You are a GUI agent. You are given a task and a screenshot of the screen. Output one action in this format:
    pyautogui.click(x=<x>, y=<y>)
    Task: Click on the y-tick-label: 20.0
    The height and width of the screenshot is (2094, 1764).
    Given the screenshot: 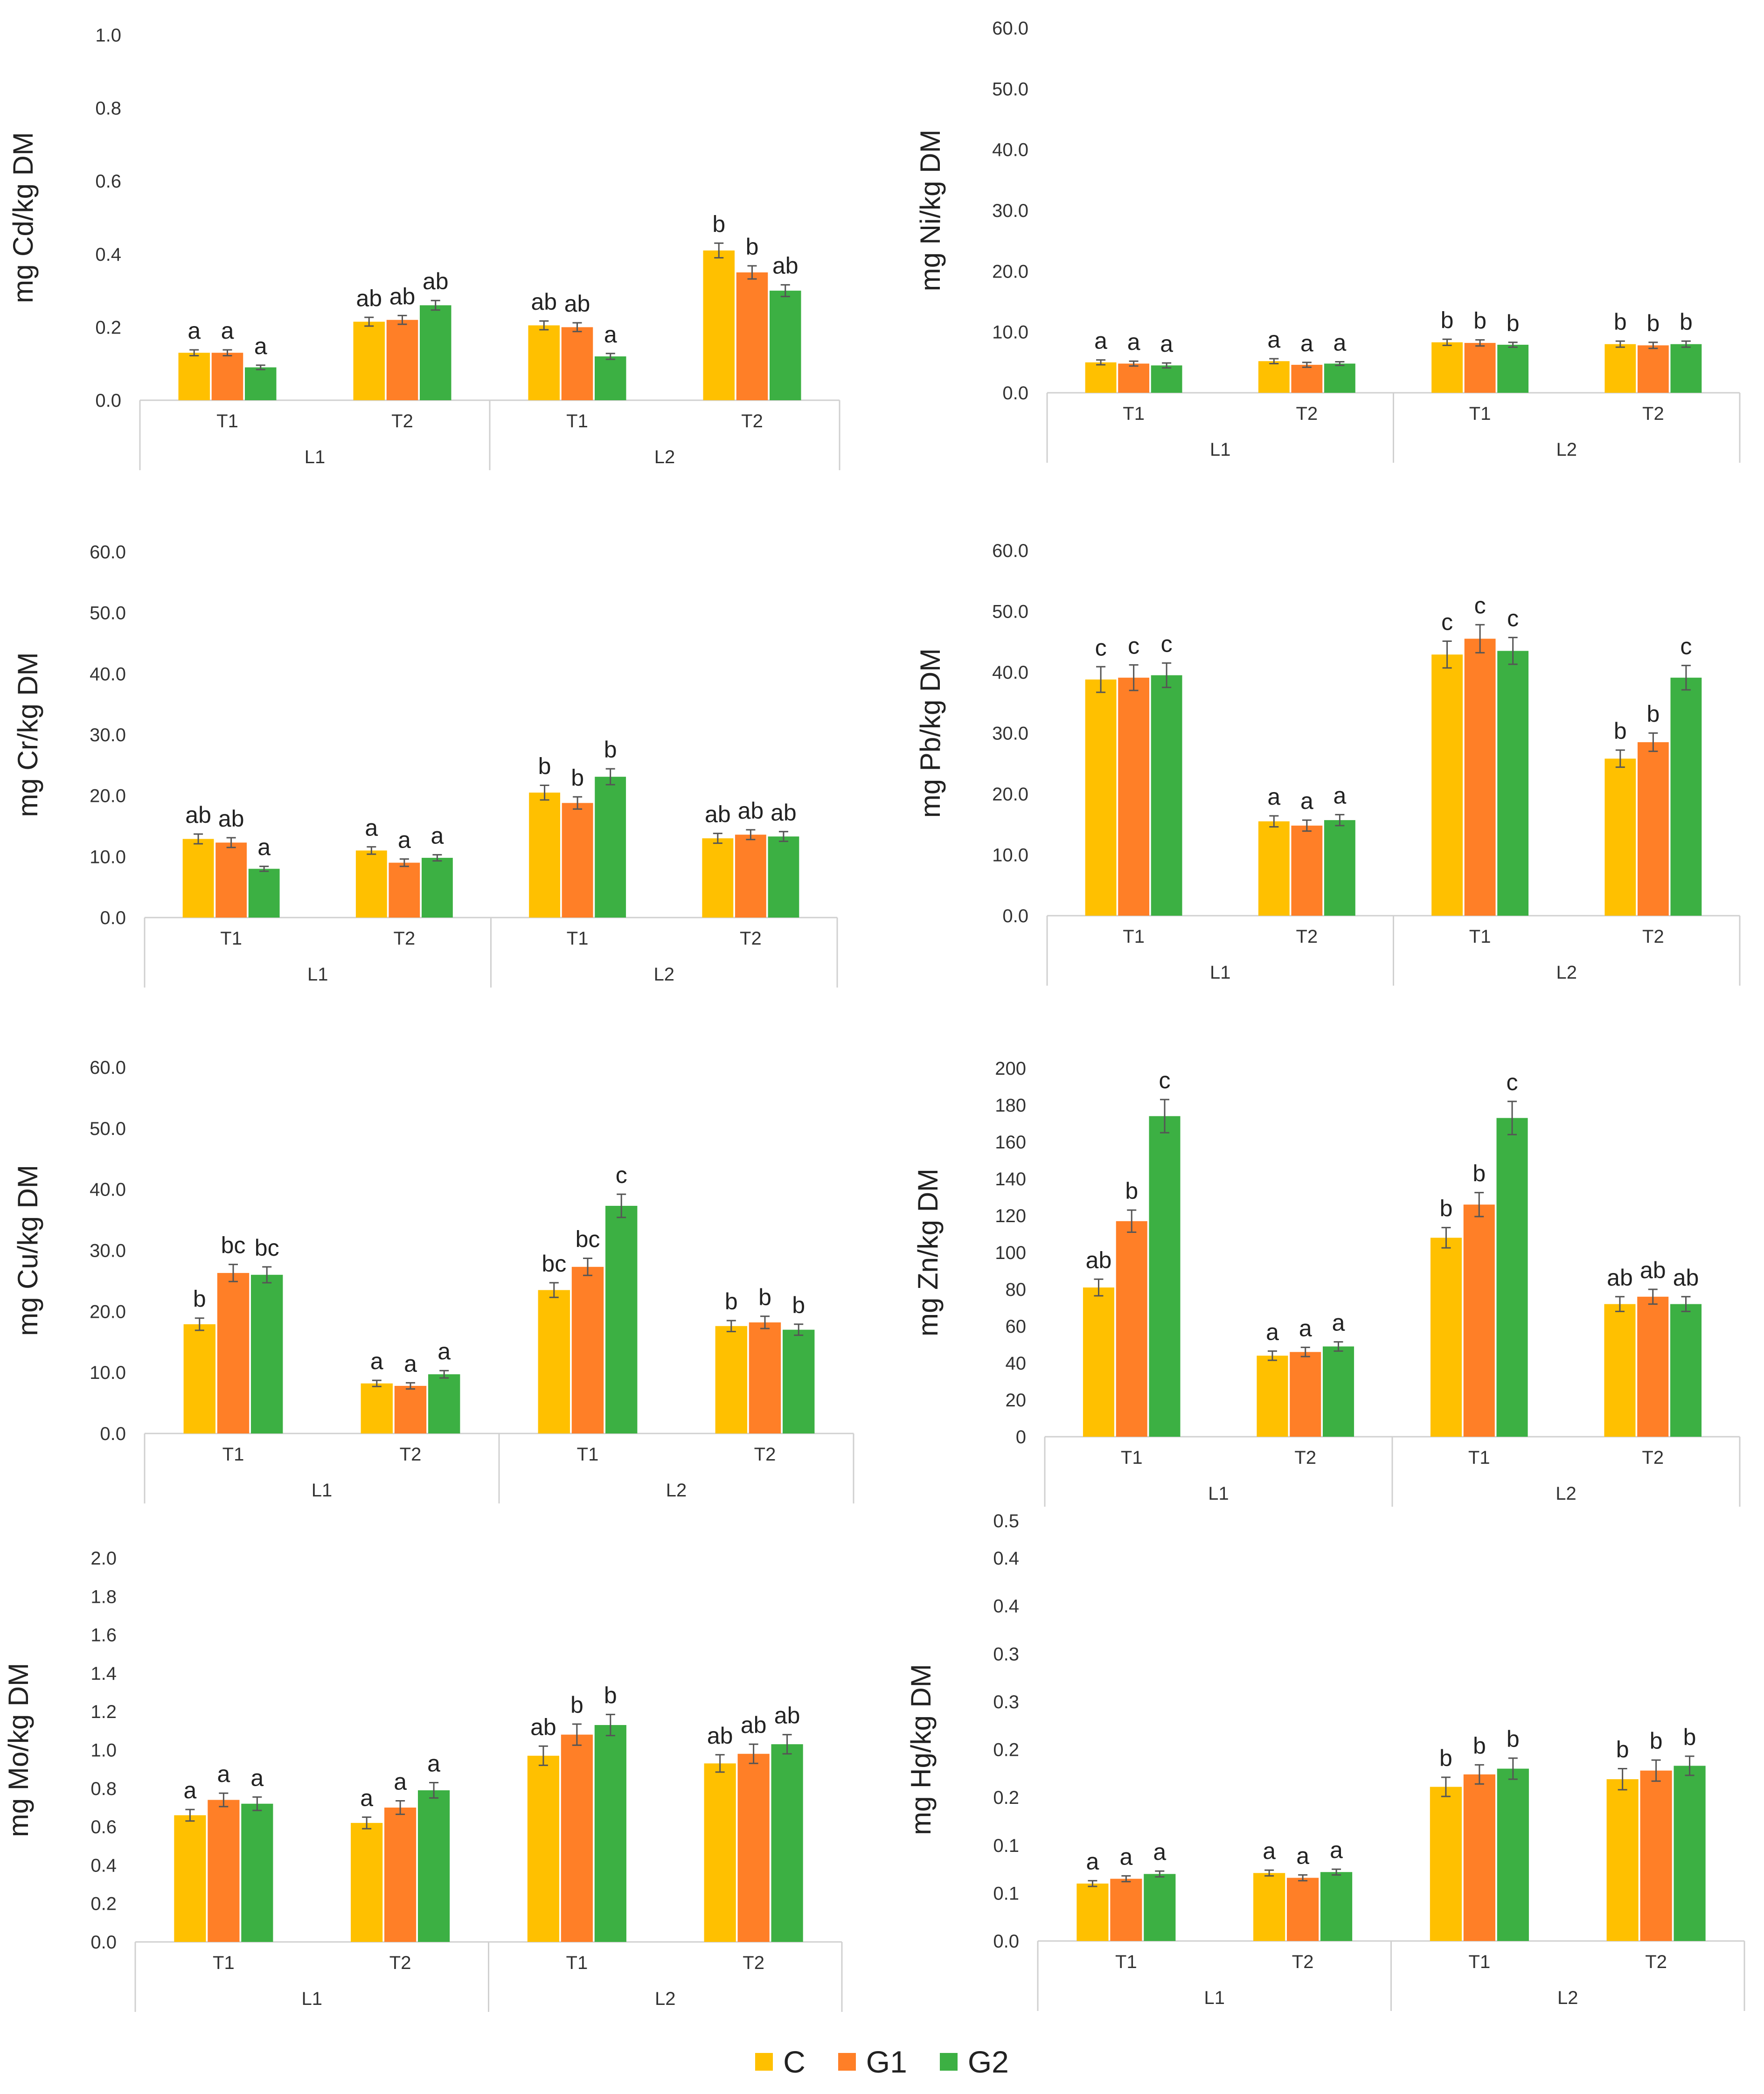 What is the action you would take?
    pyautogui.click(x=108, y=796)
    